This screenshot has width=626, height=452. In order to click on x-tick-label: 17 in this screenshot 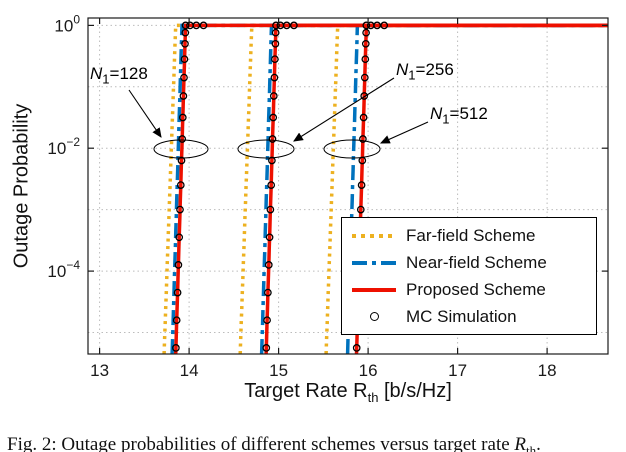, I will do `click(457, 370)`.